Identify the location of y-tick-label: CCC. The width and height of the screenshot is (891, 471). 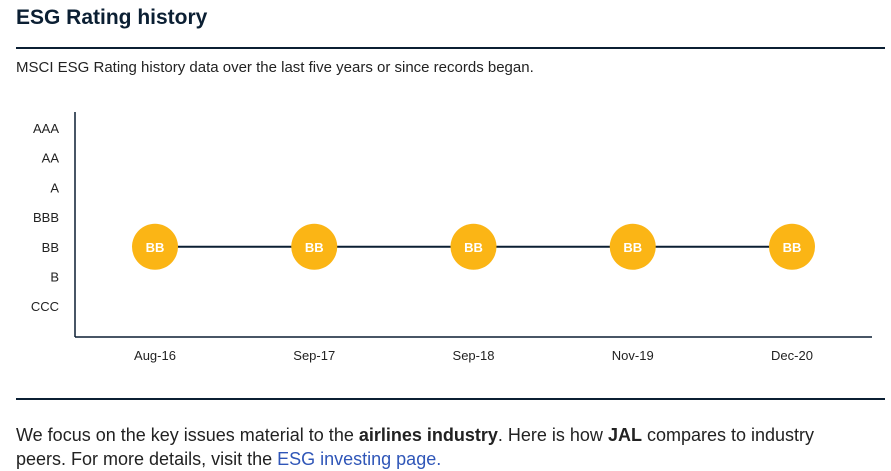
(45, 306).